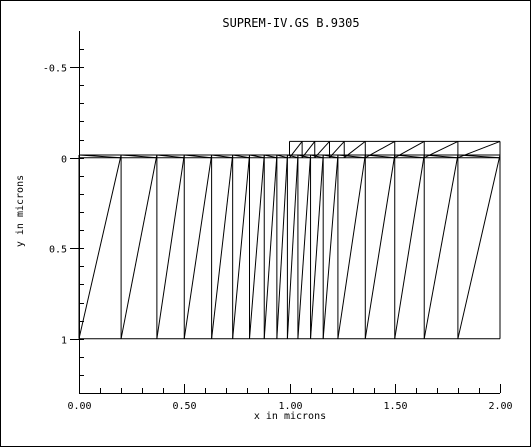 This screenshot has width=531, height=448. I want to click on x-tick-label: 1.00, so click(290, 406).